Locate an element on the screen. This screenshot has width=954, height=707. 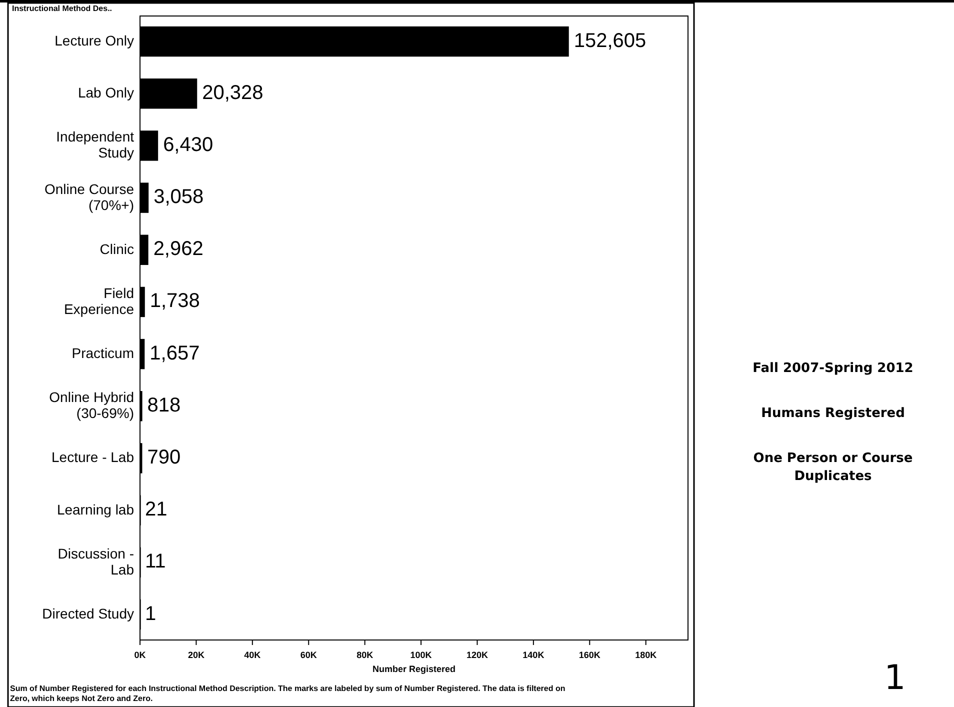
data-label: 1,657 is located at coordinates (175, 353).